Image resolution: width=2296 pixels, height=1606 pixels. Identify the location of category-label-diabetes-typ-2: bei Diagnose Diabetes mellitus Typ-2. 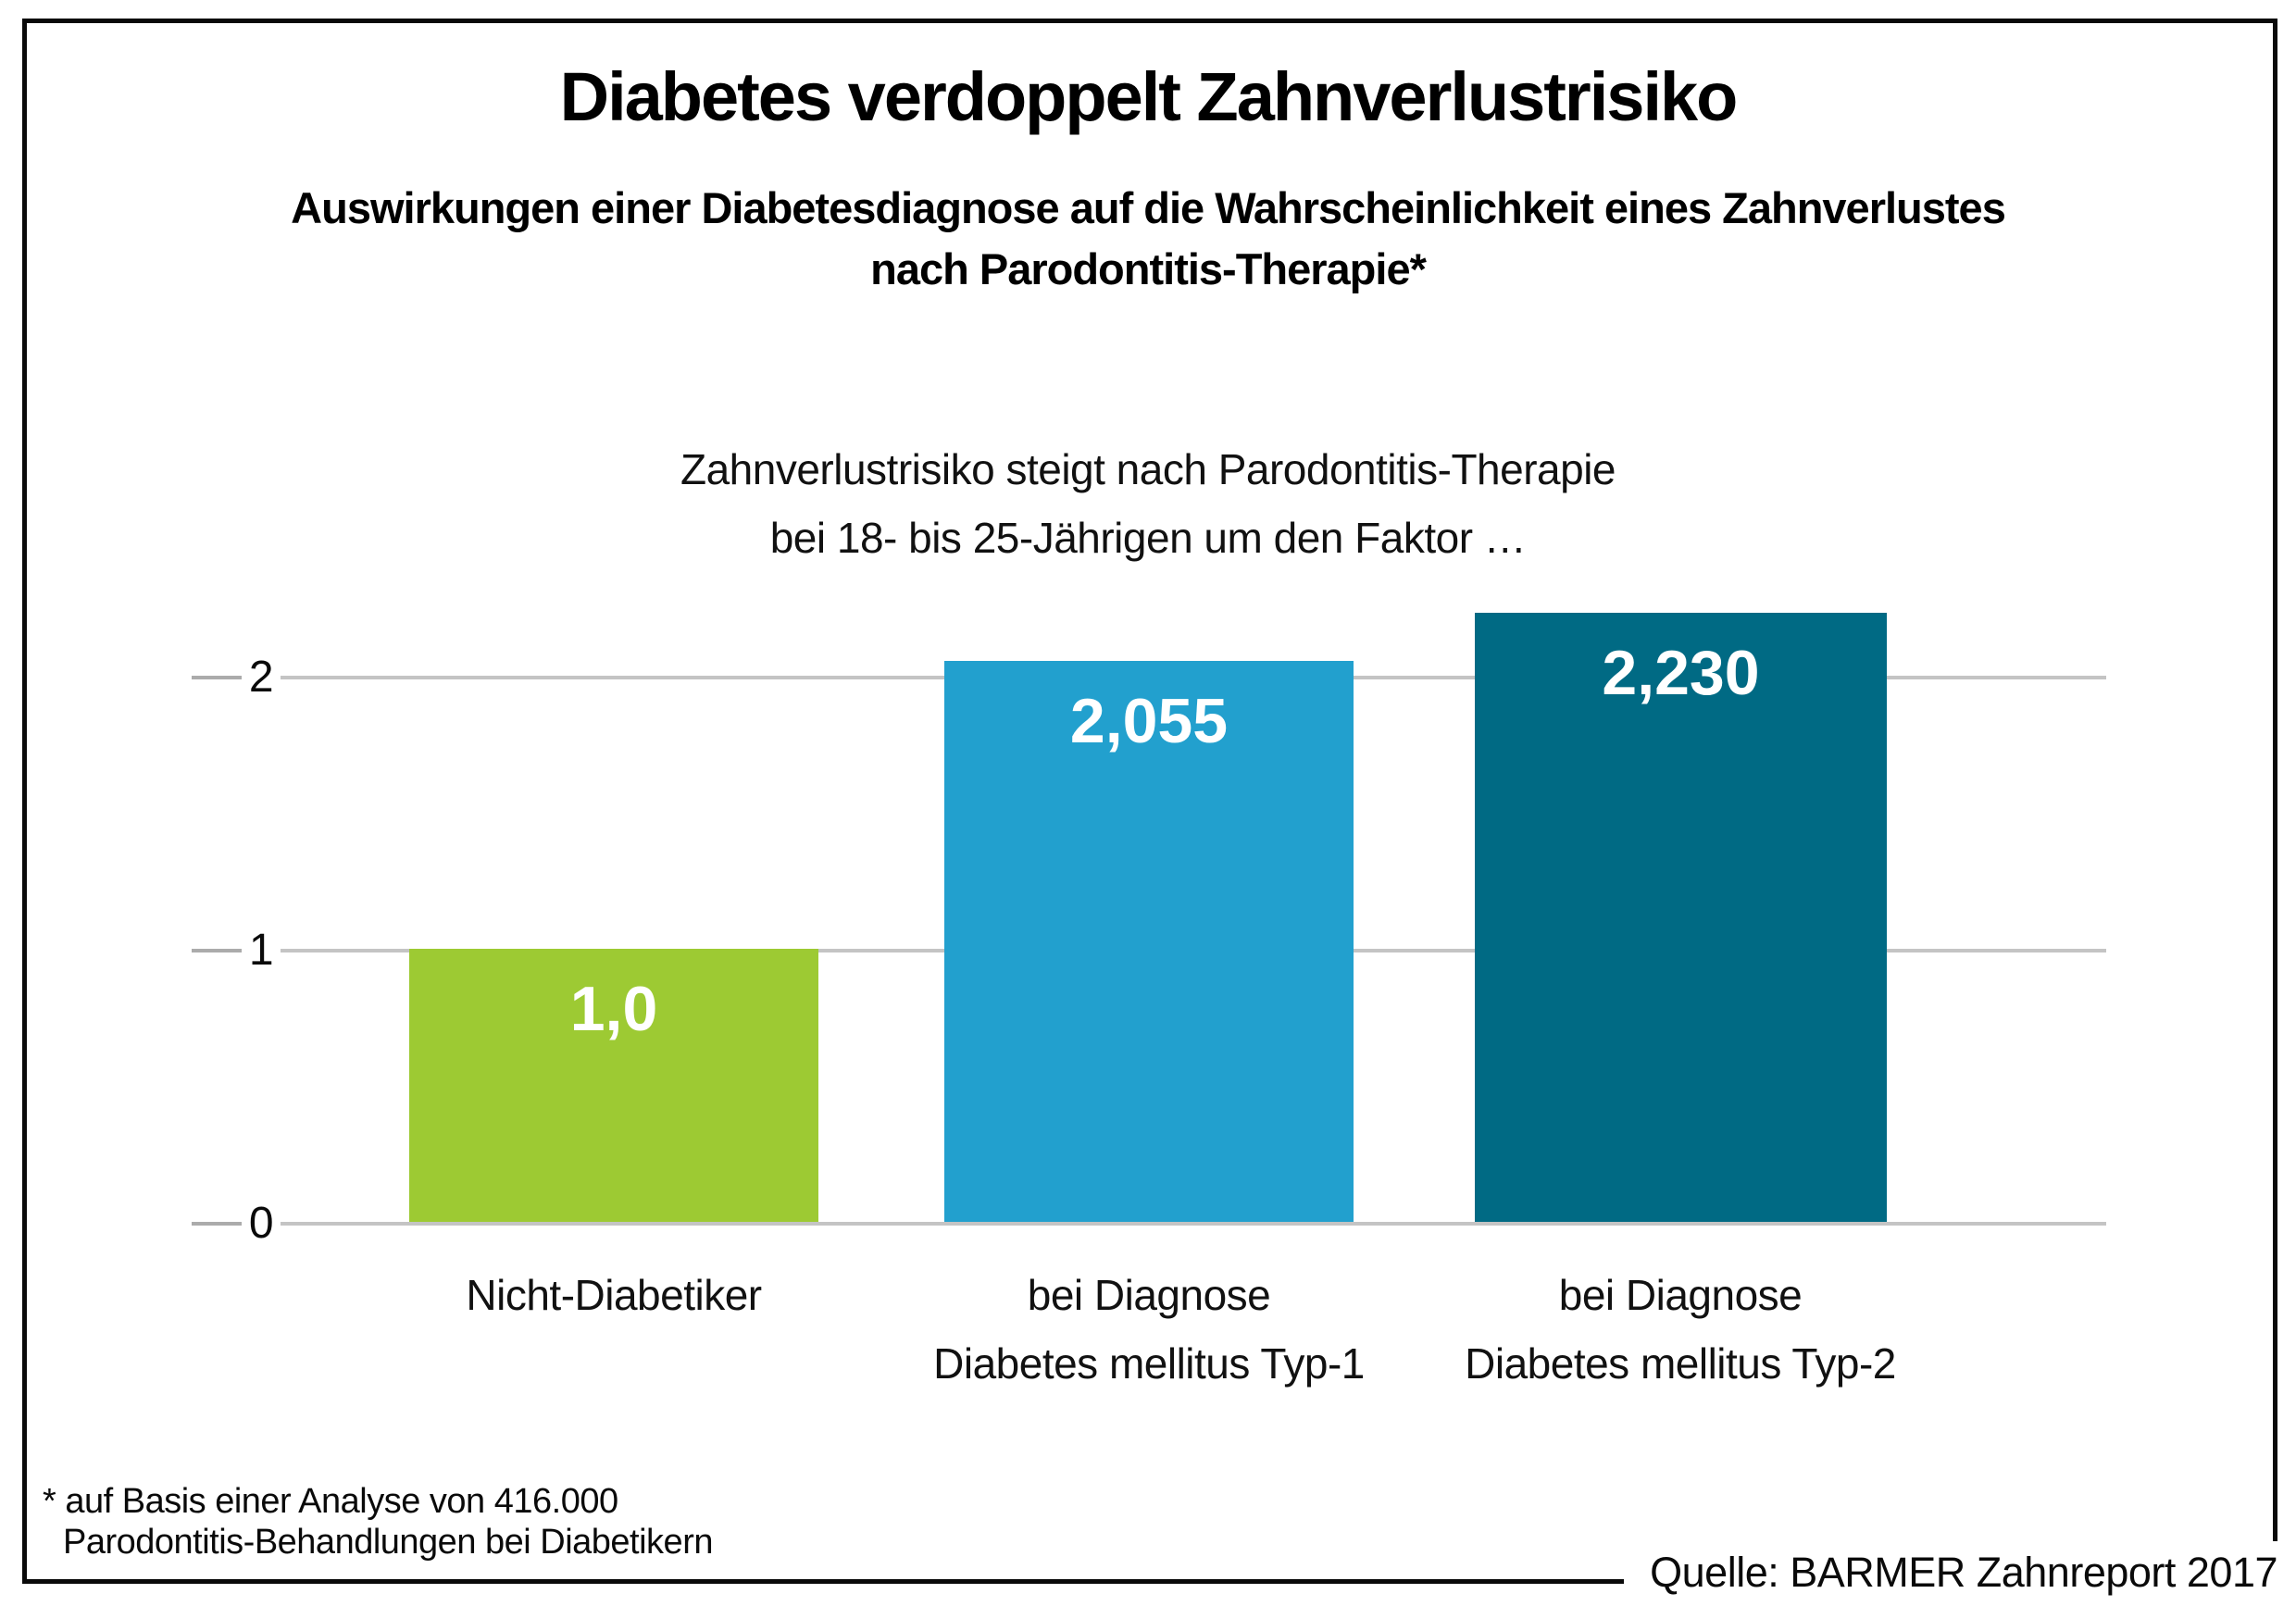
(1680, 1330).